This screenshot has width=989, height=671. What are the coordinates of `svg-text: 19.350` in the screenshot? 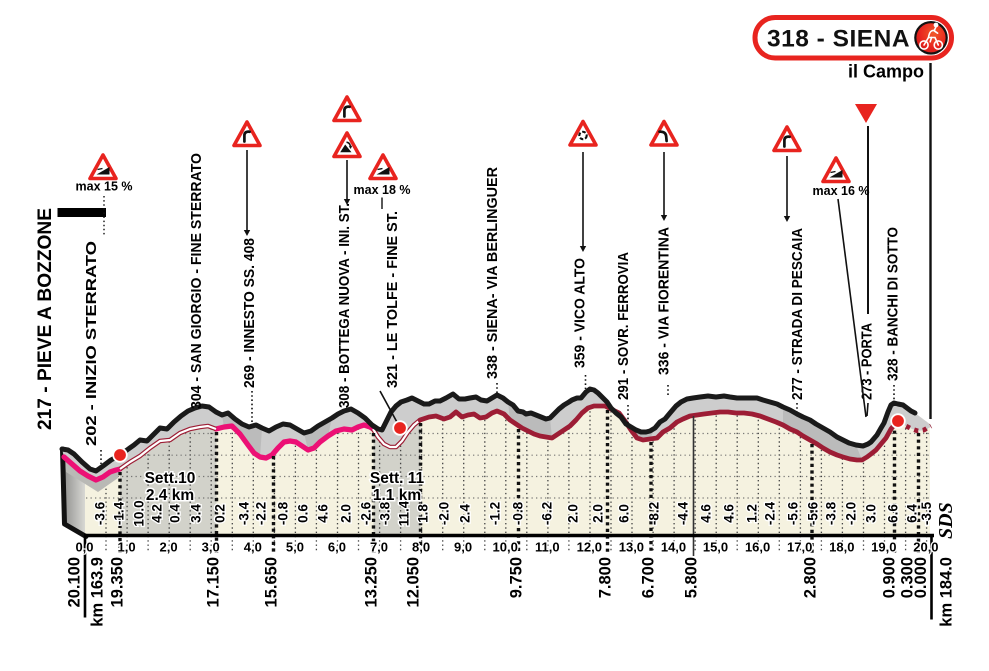 It's located at (118, 582).